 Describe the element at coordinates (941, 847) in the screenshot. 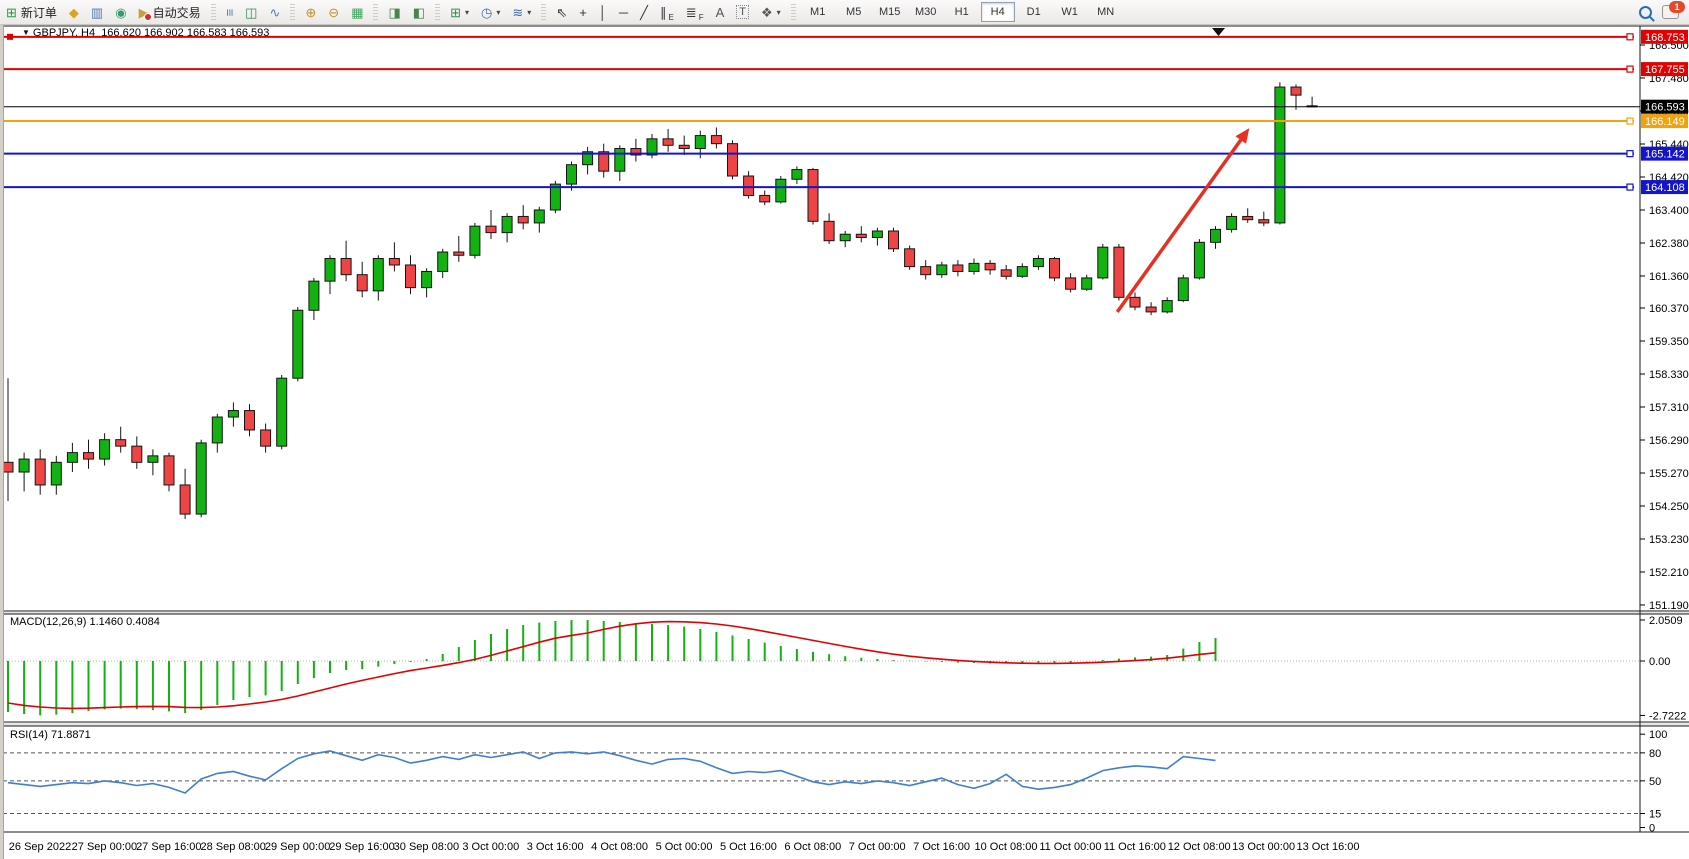

I see `date-label: 7 Oct 16:00` at that location.